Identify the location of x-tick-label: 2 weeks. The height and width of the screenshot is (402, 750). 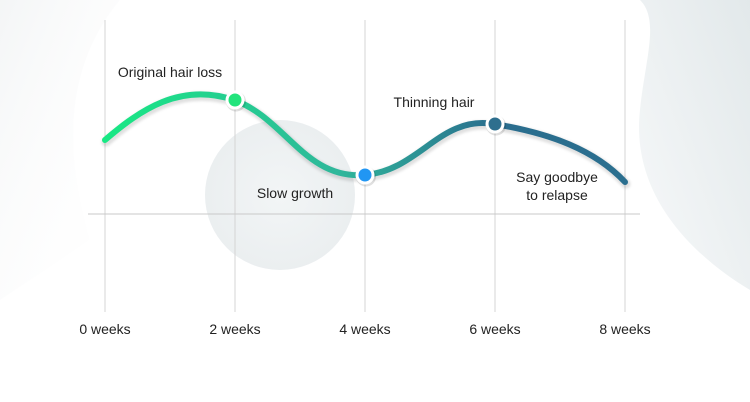
(234, 329).